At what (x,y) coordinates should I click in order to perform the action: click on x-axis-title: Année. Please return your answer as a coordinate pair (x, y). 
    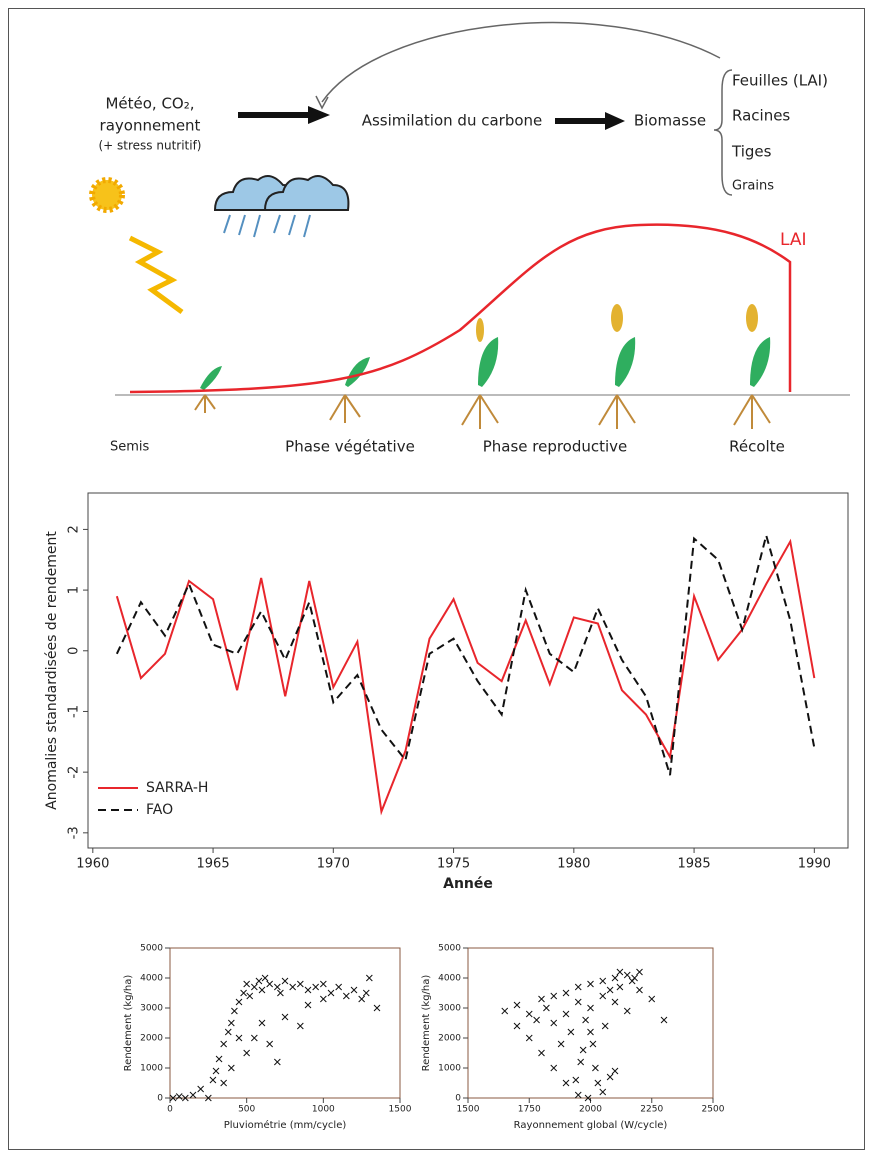
    Looking at the image, I should click on (468, 884).